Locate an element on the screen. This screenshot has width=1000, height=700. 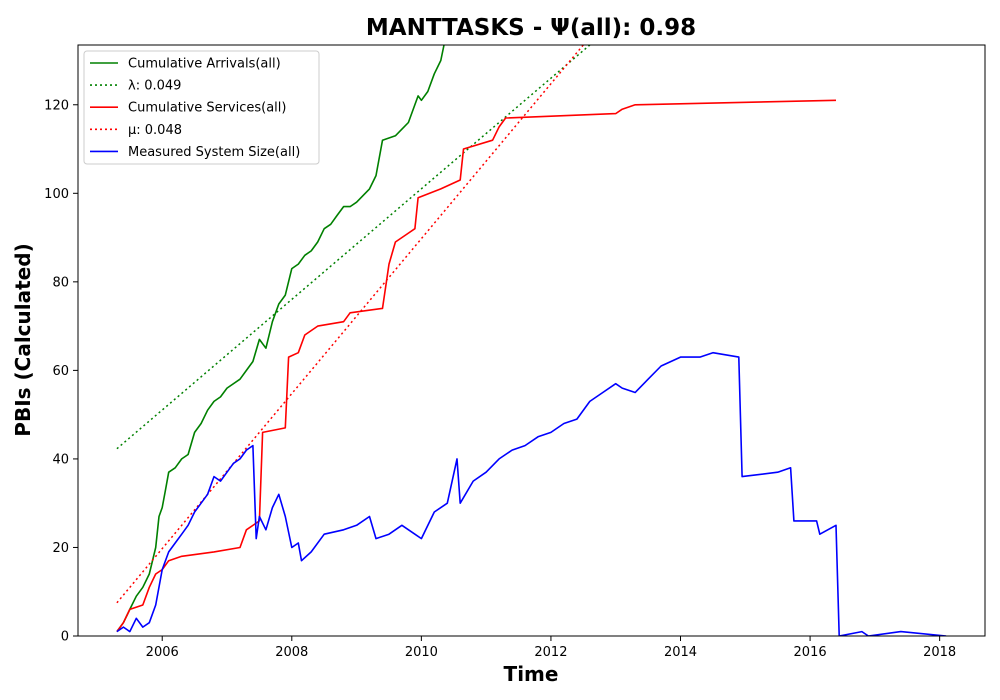
legend-label: λ: 0.049 is located at coordinates (154, 86).